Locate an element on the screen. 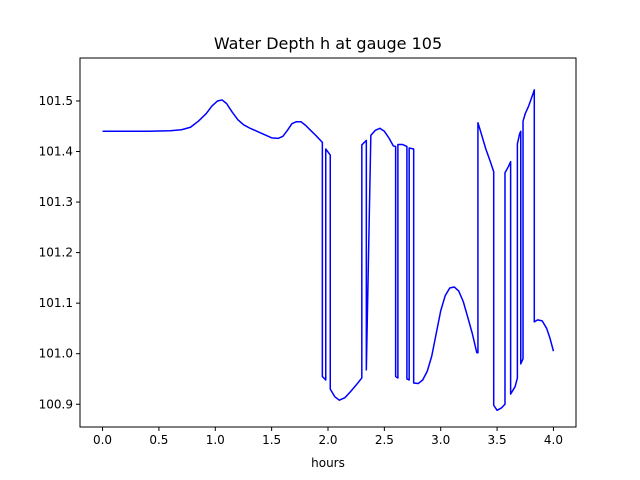  y-tick-label: 101.3 is located at coordinates (56, 202).